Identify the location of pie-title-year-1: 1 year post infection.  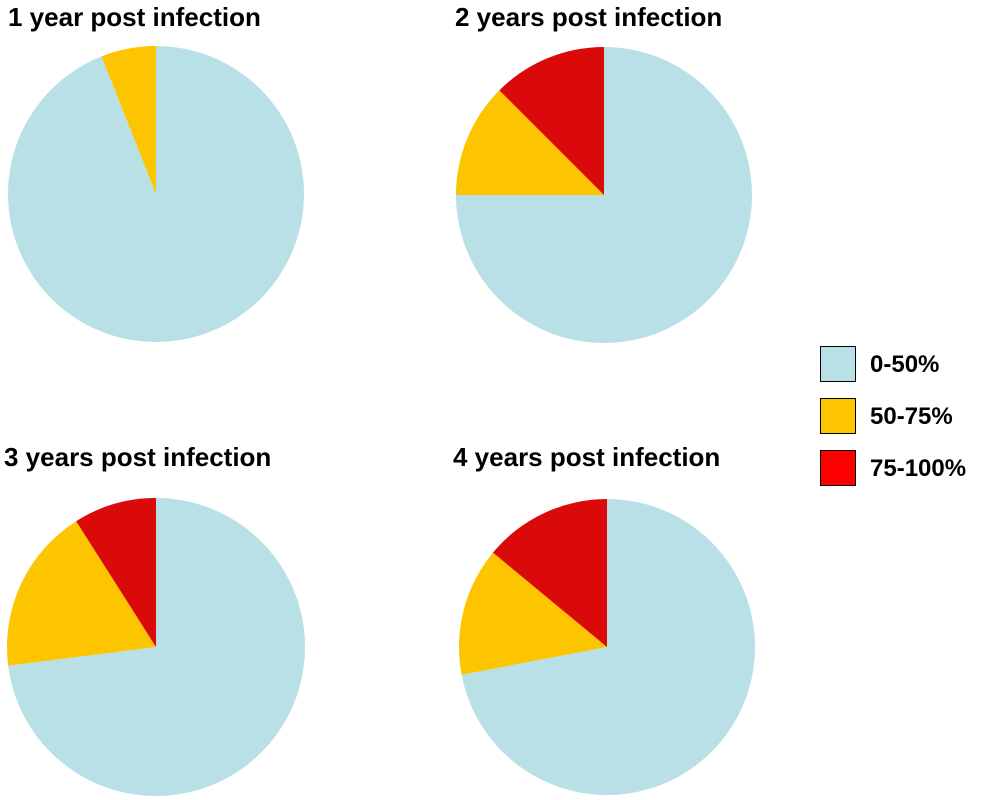
(134, 17).